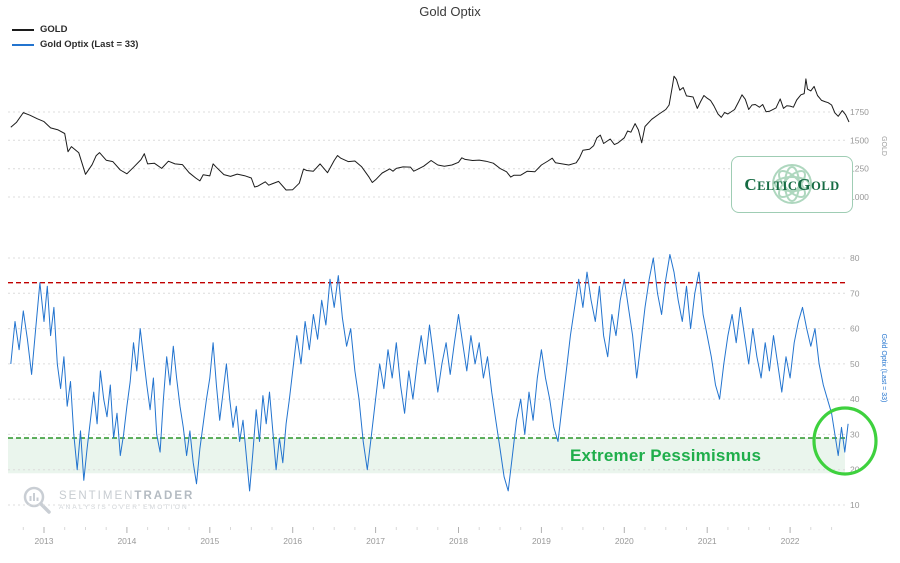  What do you see at coordinates (54, 29) in the screenshot?
I see `legend-label-gold: GOLD` at bounding box center [54, 29].